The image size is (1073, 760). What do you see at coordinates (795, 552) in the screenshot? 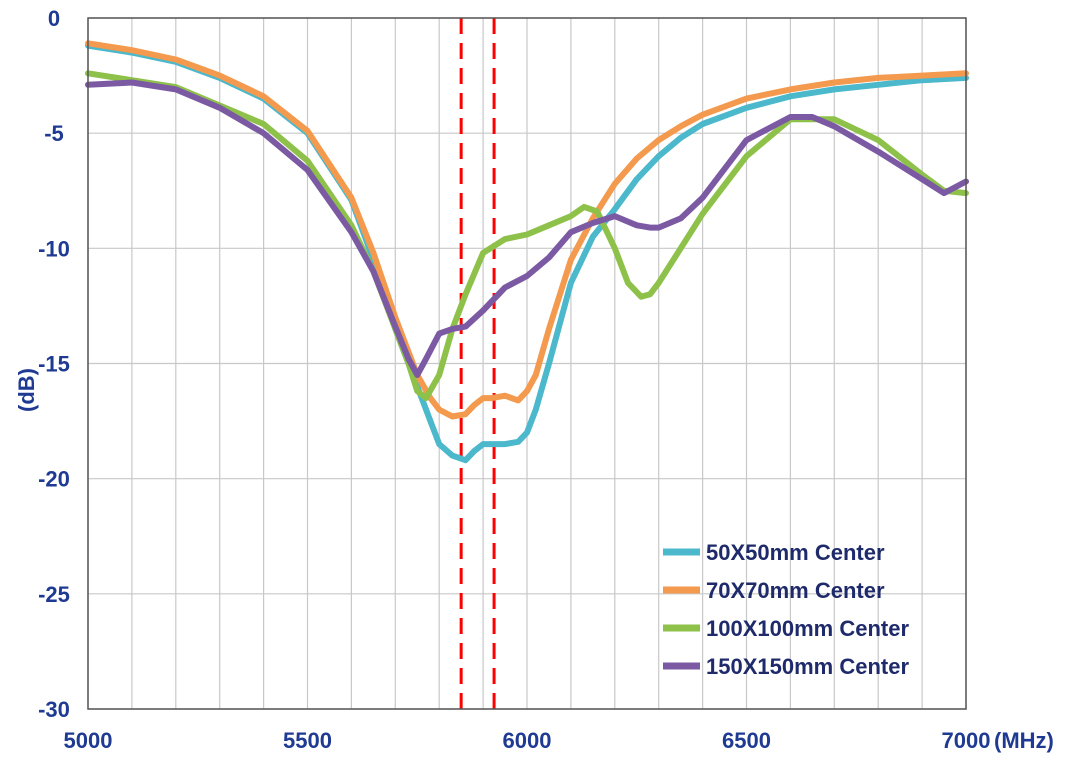
I see `legend-label: 50X50mm Center` at bounding box center [795, 552].